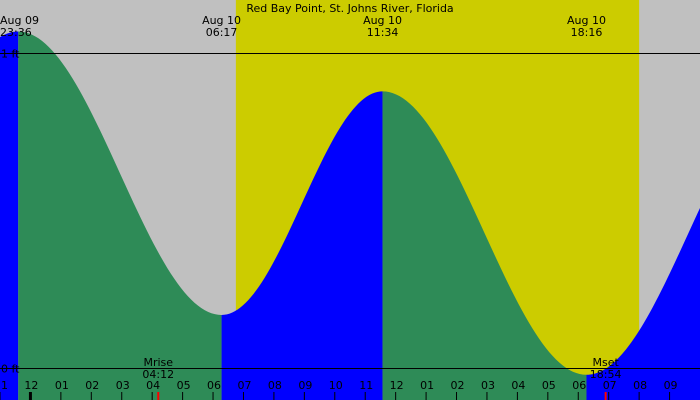 Image resolution: width=700 pixels, height=400 pixels. I want to click on moon-event-time: 18:54, so click(606, 374).